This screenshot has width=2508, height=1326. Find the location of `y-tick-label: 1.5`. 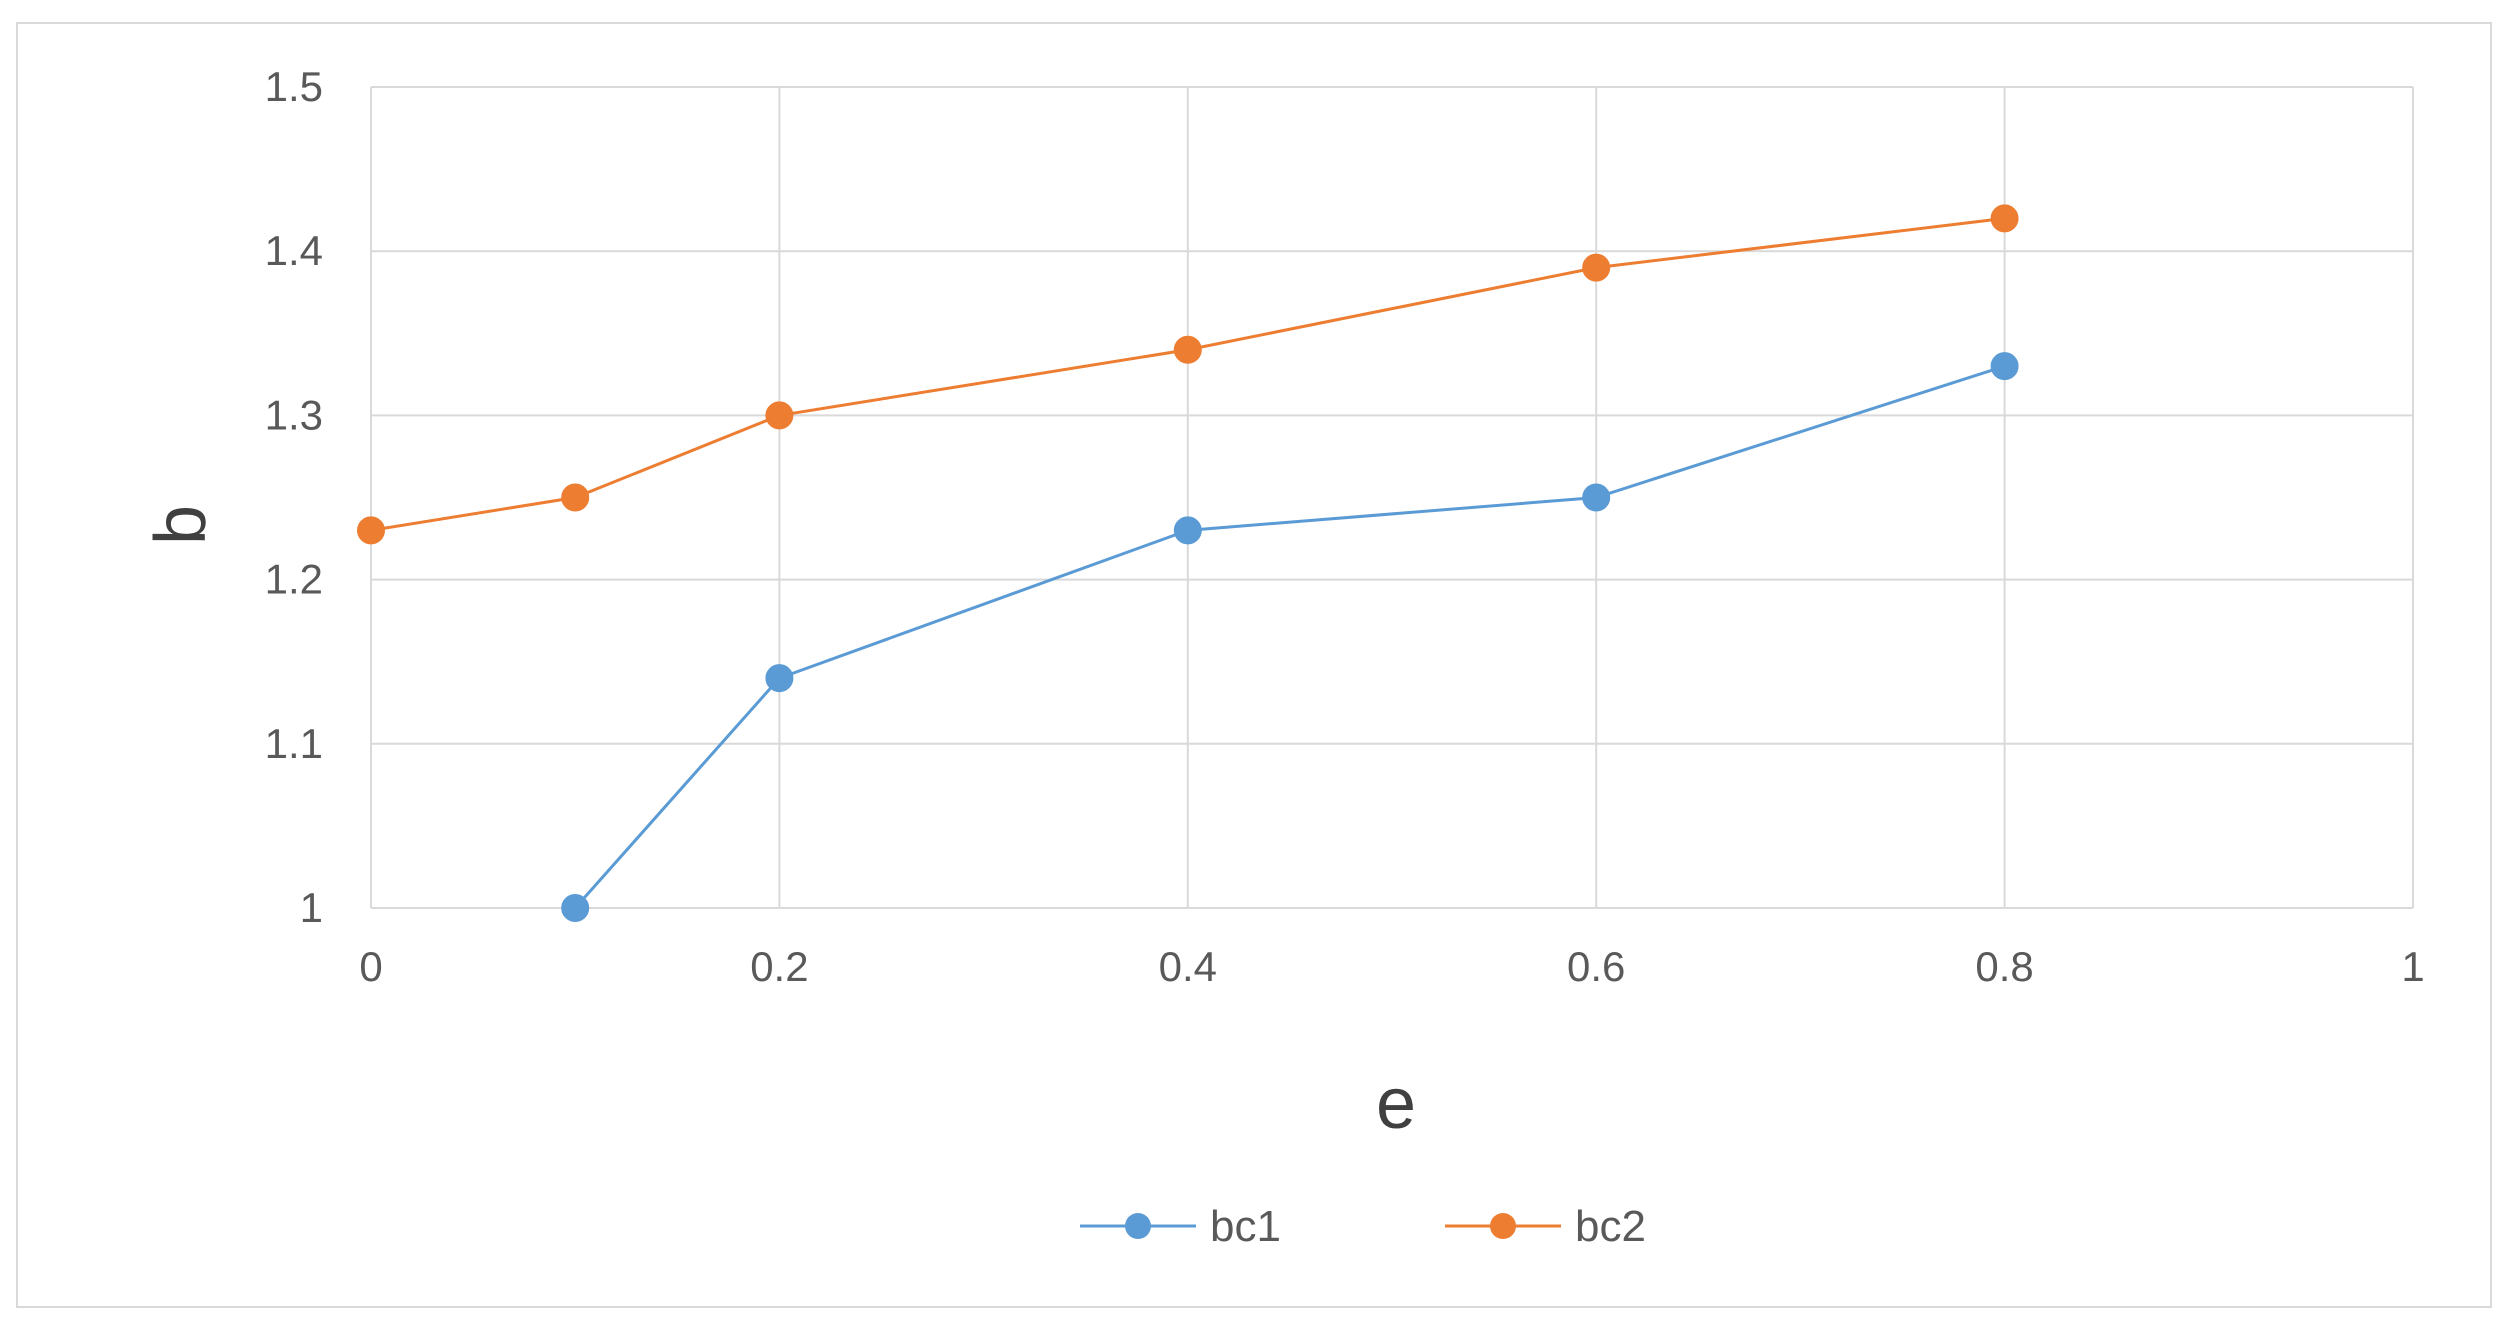

y-tick-label: 1.5 is located at coordinates (294, 86).